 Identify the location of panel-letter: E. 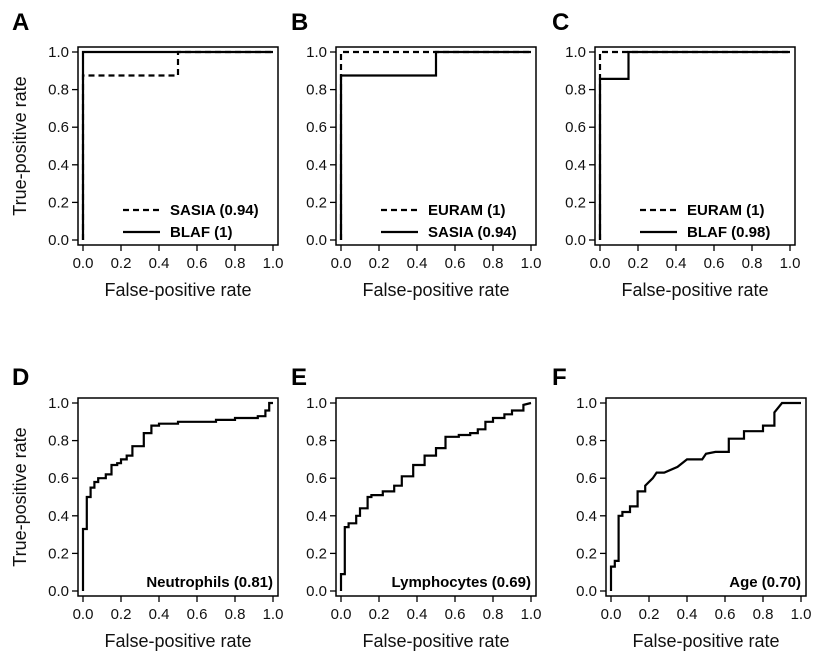
(299, 377).